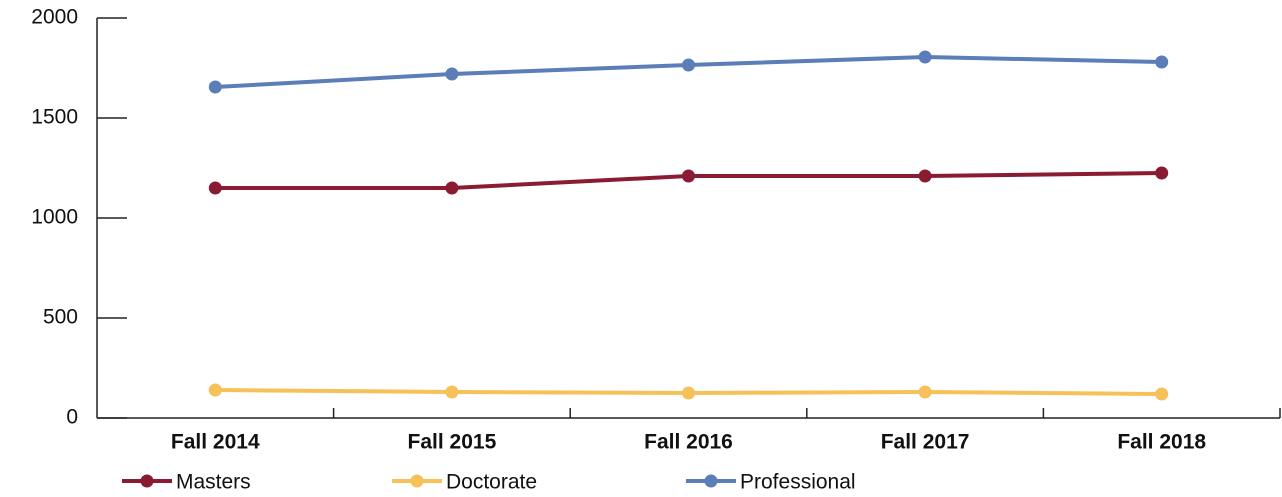 The image size is (1282, 497). What do you see at coordinates (688, 442) in the screenshot?
I see `x-tick-label: Fall 2016` at bounding box center [688, 442].